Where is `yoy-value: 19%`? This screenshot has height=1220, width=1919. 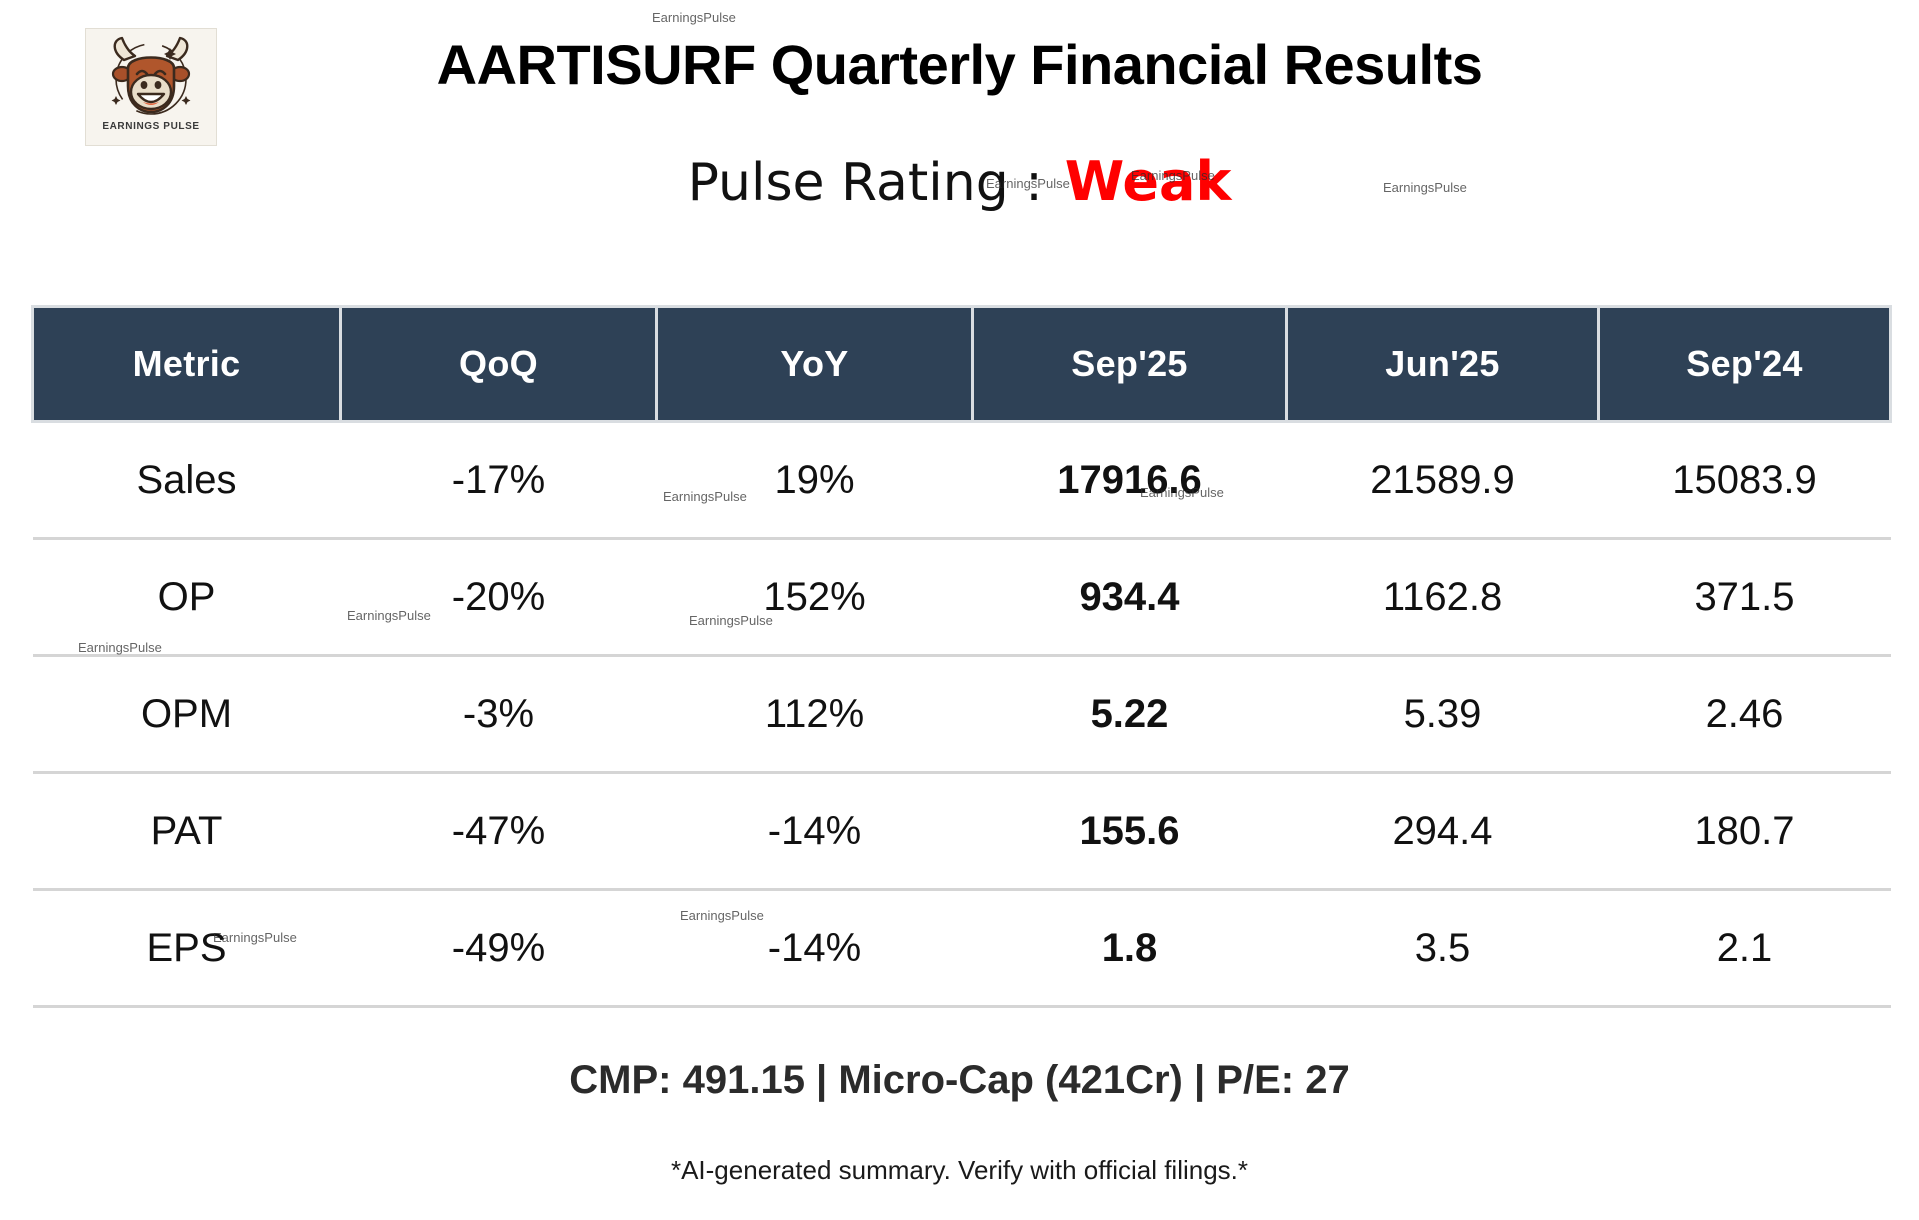
yoy-value: 19% is located at coordinates (814, 480).